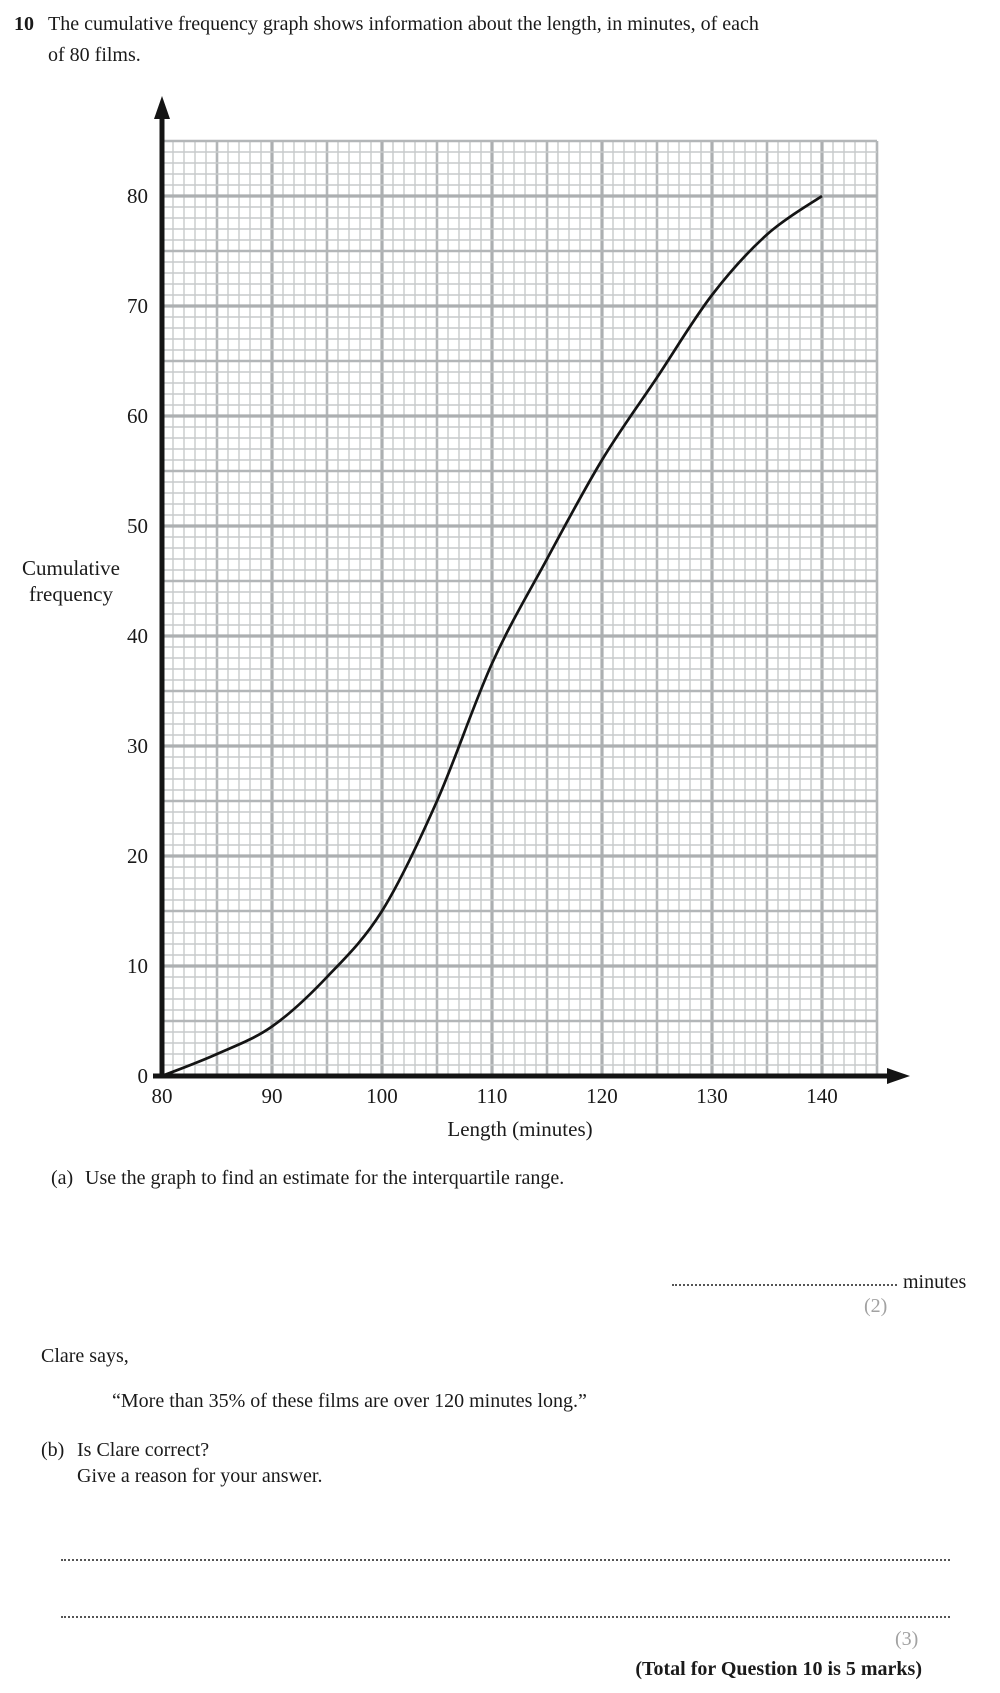 Image resolution: width=1000 pixels, height=1693 pixels. What do you see at coordinates (935, 1282) in the screenshot?
I see `answer-unit-label: minutes` at bounding box center [935, 1282].